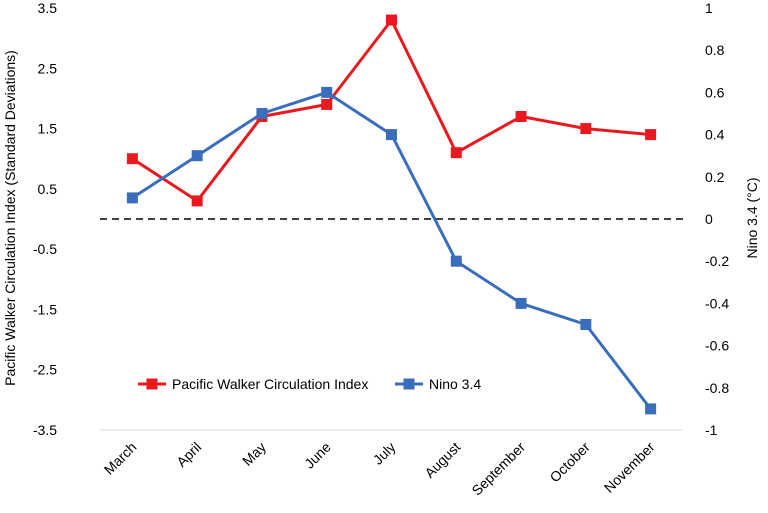 The image size is (768, 513). What do you see at coordinates (752, 217) in the screenshot?
I see `y2-axis-title: Nino 3.4 (°C)` at bounding box center [752, 217].